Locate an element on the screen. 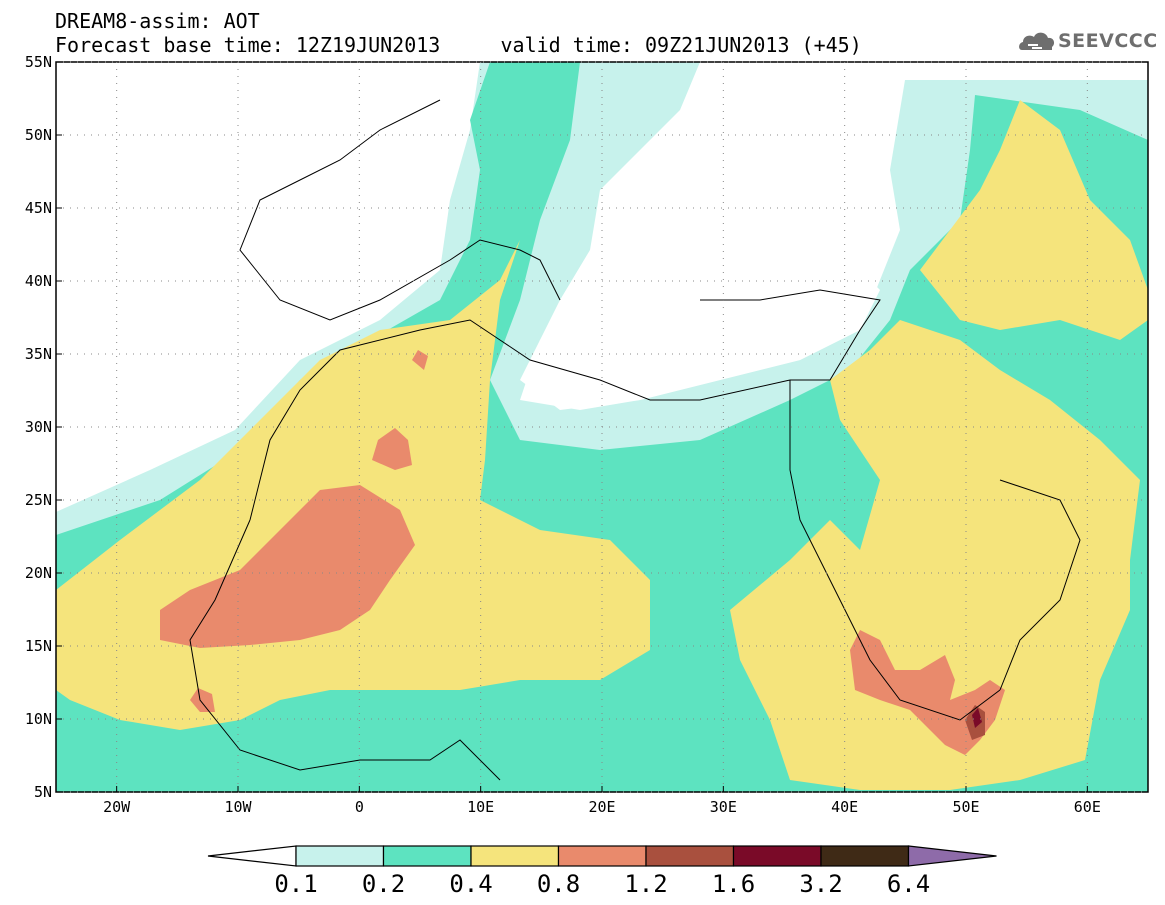 The image size is (1165, 905). aot-band-0.8-atlas is located at coordinates (420, 360).